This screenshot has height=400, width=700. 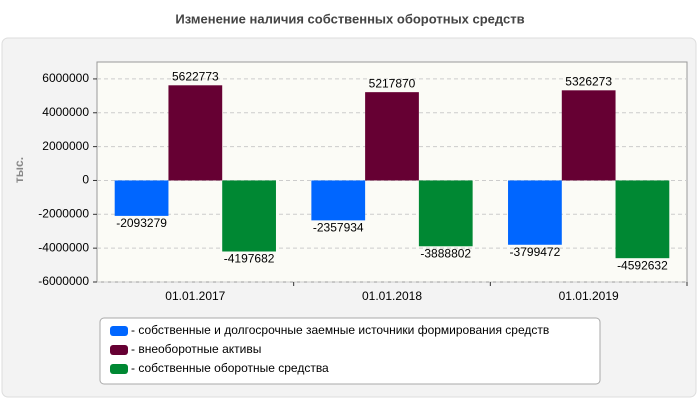 What do you see at coordinates (642, 265) in the screenshot?
I see `value-label: -4592632` at bounding box center [642, 265].